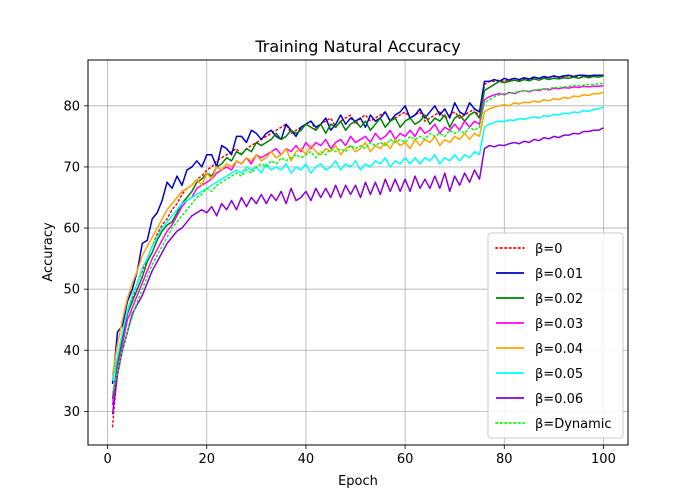 This screenshot has height=500, width=700. What do you see at coordinates (548, 249) in the screenshot?
I see `legend-label-0: β=0` at bounding box center [548, 249].